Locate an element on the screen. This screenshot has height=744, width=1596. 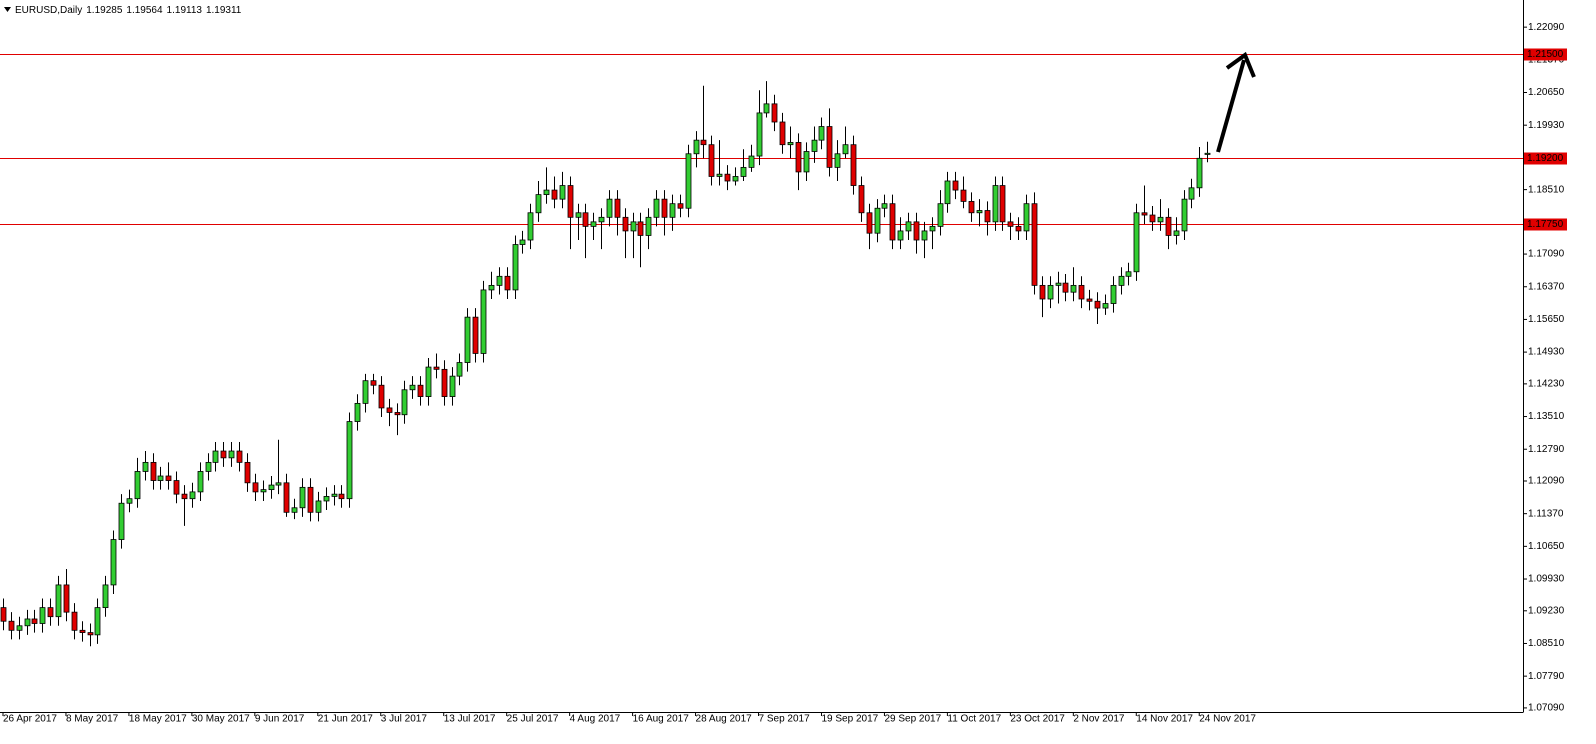
y-tick-label: 1.14230 is located at coordinates (1546, 384).